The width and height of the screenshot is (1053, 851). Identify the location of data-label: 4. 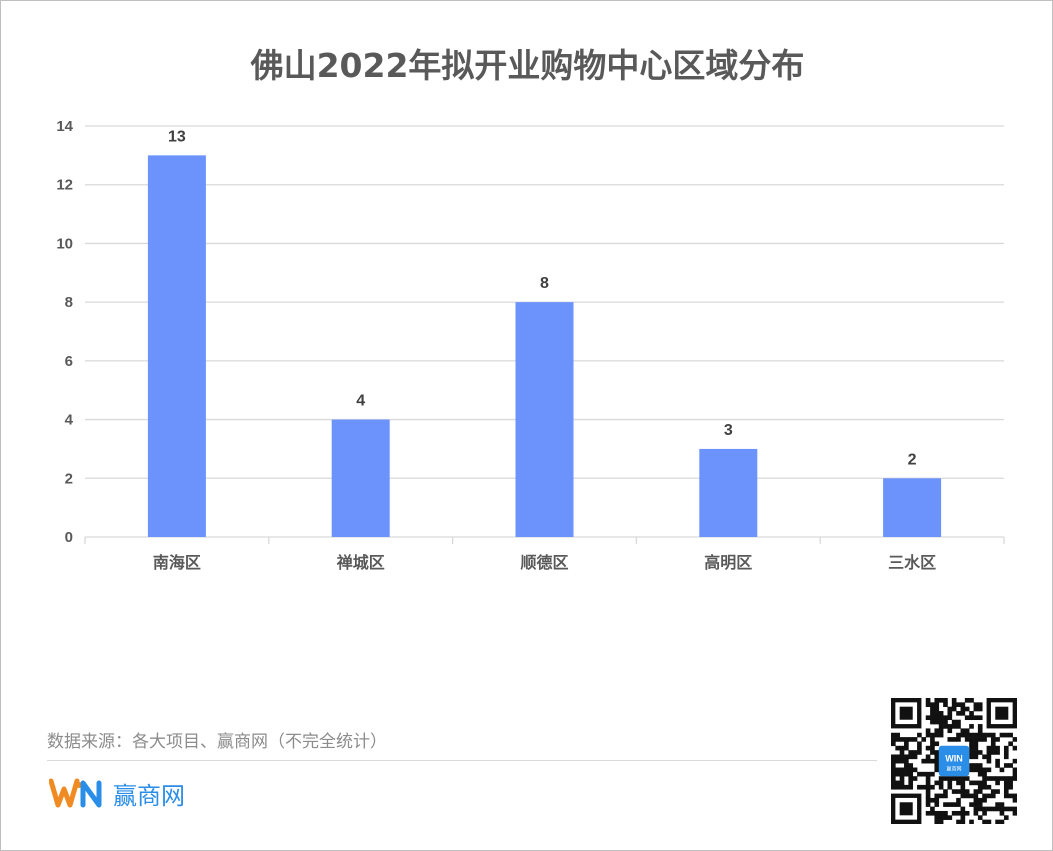
(360, 401).